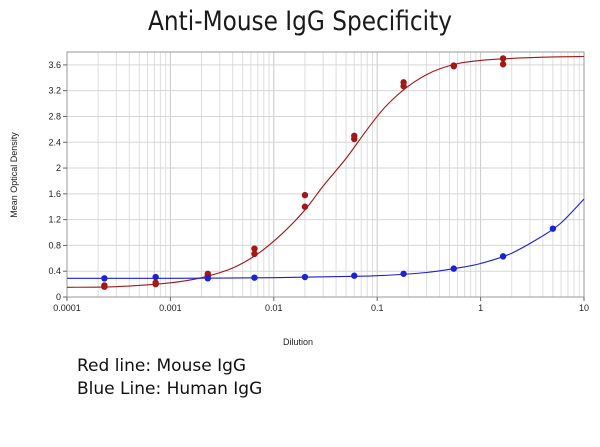 The height and width of the screenshot is (447, 600). I want to click on legend-note-mouse: Red line: Mouse IgG, so click(162, 366).